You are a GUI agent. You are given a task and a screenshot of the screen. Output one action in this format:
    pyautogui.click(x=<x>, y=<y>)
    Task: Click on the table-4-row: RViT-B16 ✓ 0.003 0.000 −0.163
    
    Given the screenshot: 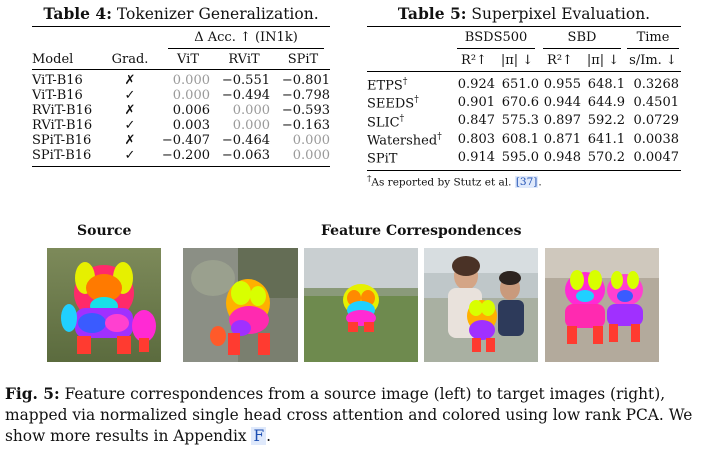 What is the action you would take?
    pyautogui.click(x=181, y=125)
    